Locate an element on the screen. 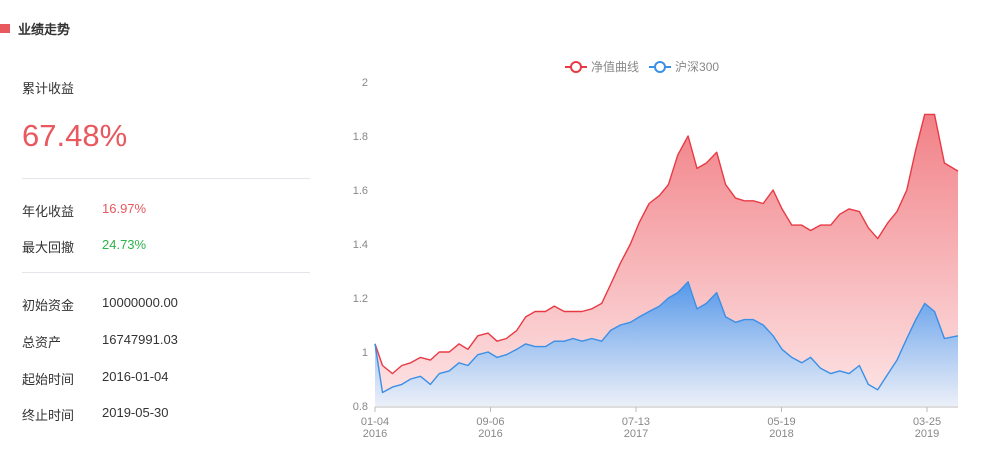  annual-return-value: 16.97% is located at coordinates (124, 208).